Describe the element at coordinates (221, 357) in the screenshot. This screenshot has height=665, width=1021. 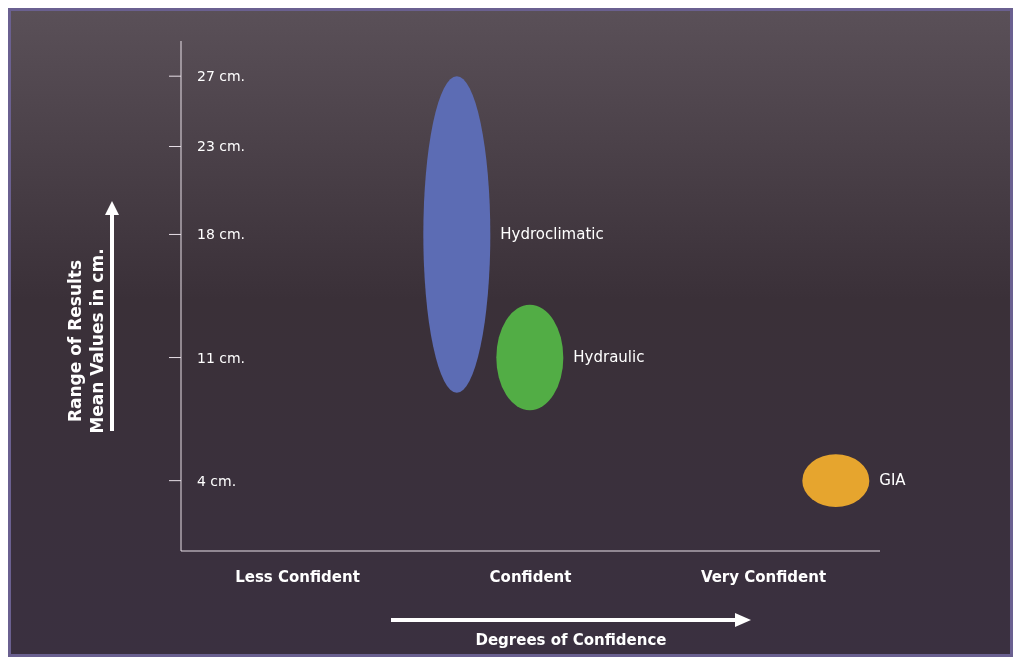
I see `y-tick-label: 11 cm.` at that location.